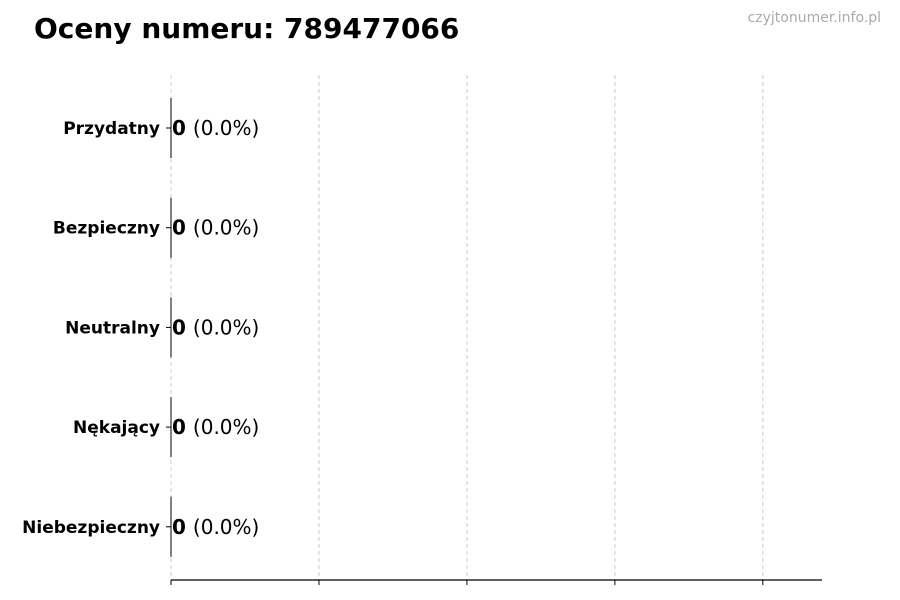 This screenshot has width=900, height=600. Describe the element at coordinates (116, 428) in the screenshot. I see `category-label: Nękający` at that location.